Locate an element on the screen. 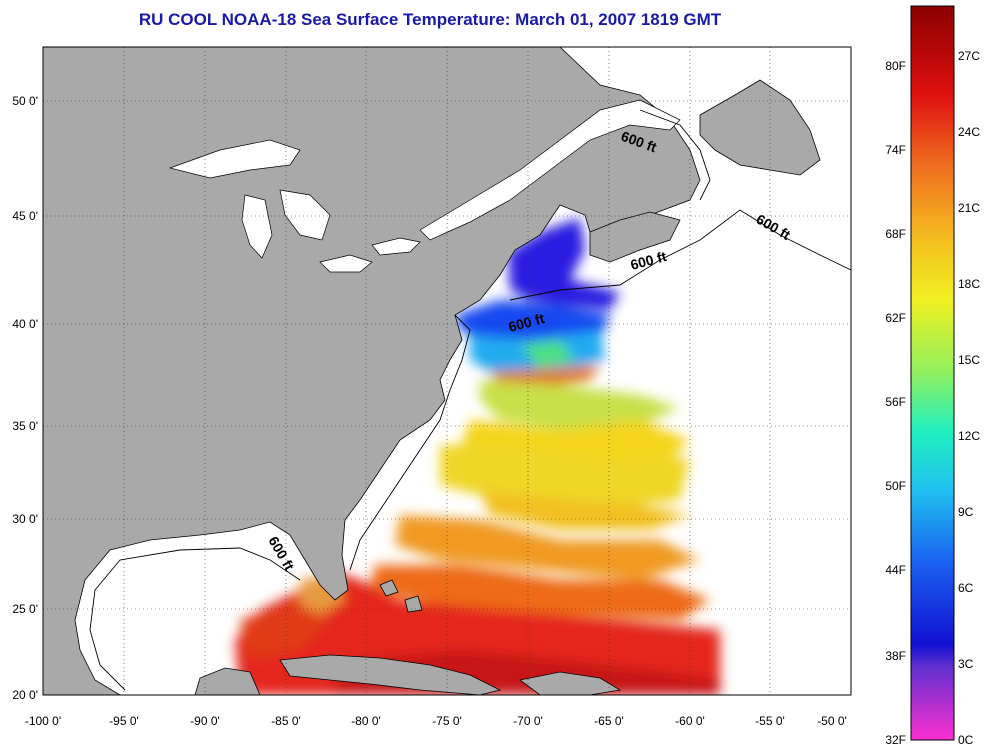  x-tick: -50 0' is located at coordinates (832, 721).